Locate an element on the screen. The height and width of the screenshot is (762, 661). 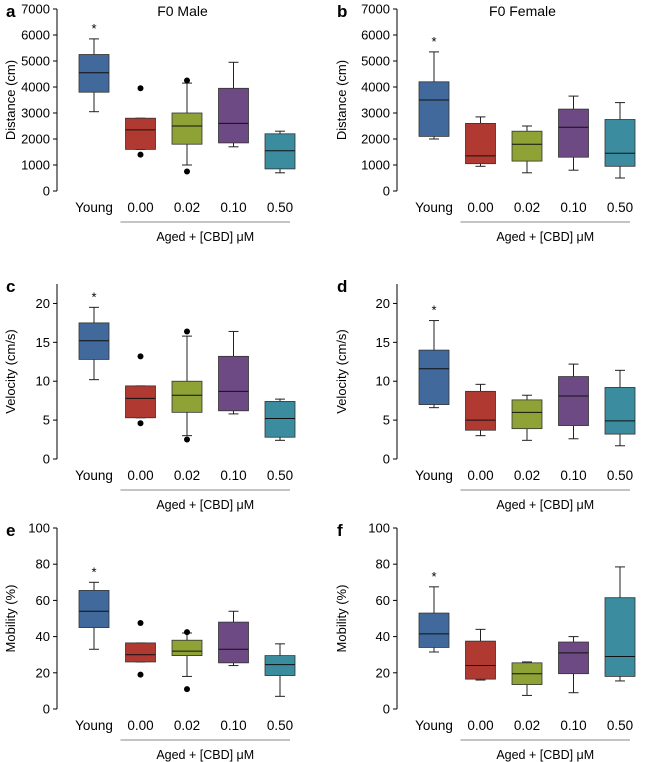
y-tick-label: 2000 is located at coordinates (35, 139).